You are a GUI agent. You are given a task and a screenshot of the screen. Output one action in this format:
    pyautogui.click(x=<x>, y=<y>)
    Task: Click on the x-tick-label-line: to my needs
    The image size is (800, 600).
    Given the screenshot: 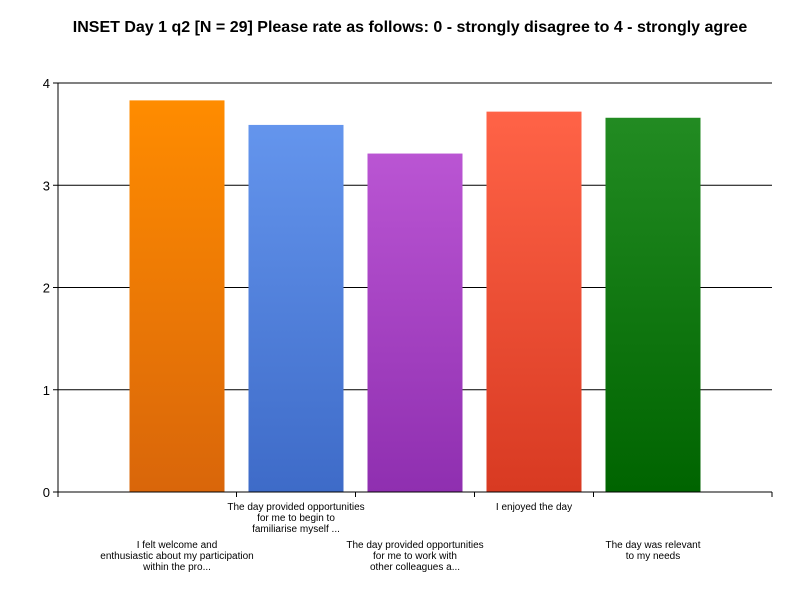 What is the action you would take?
    pyautogui.click(x=653, y=556)
    